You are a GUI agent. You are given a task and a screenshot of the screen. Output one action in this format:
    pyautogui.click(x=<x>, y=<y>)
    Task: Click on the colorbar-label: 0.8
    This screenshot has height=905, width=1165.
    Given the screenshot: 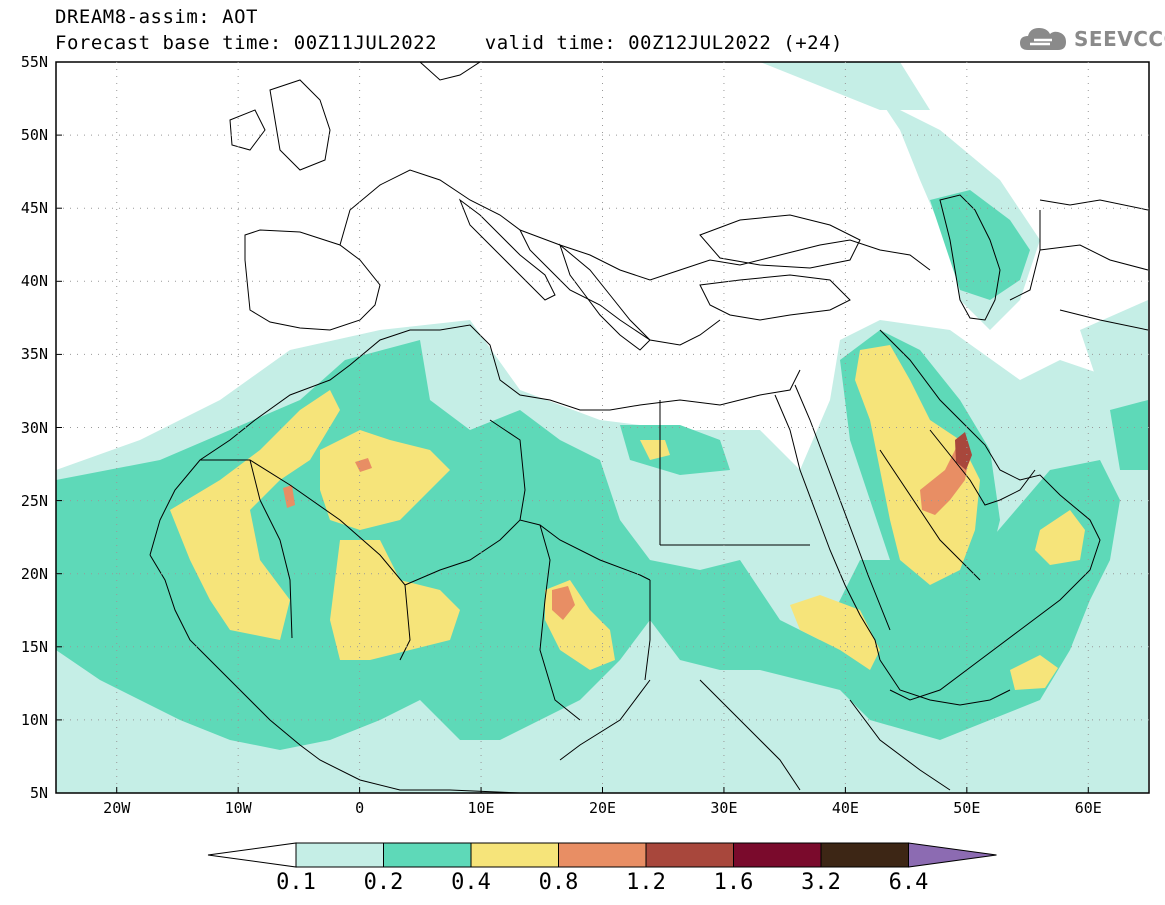 What is the action you would take?
    pyautogui.click(x=558, y=882)
    